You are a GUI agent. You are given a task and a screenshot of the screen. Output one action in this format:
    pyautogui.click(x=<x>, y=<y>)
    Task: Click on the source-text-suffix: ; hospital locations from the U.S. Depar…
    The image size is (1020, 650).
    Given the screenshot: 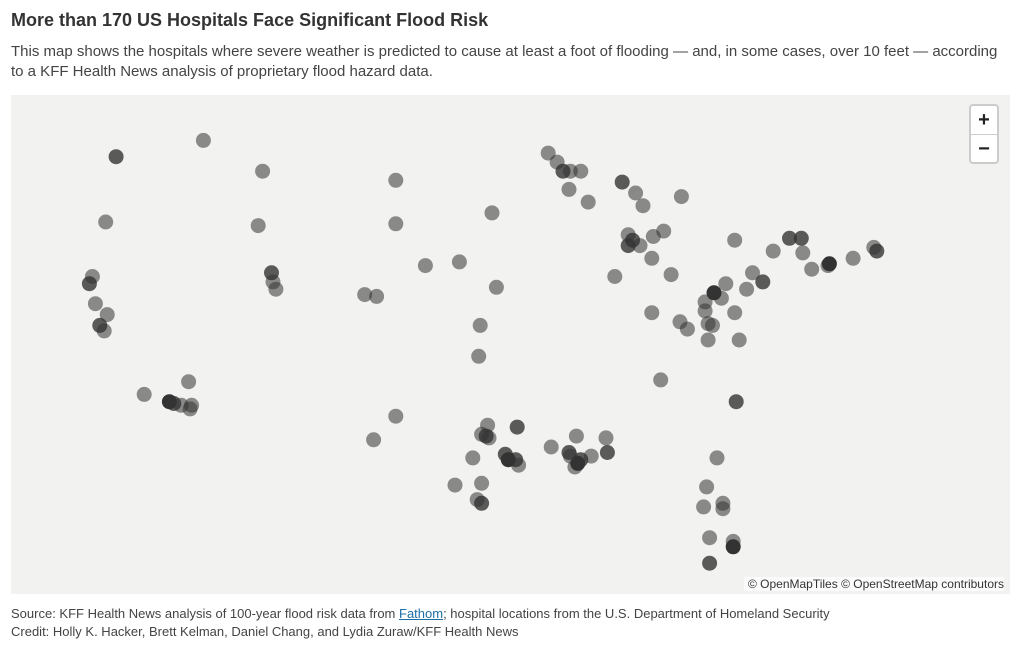 What is the action you would take?
    pyautogui.click(x=636, y=613)
    